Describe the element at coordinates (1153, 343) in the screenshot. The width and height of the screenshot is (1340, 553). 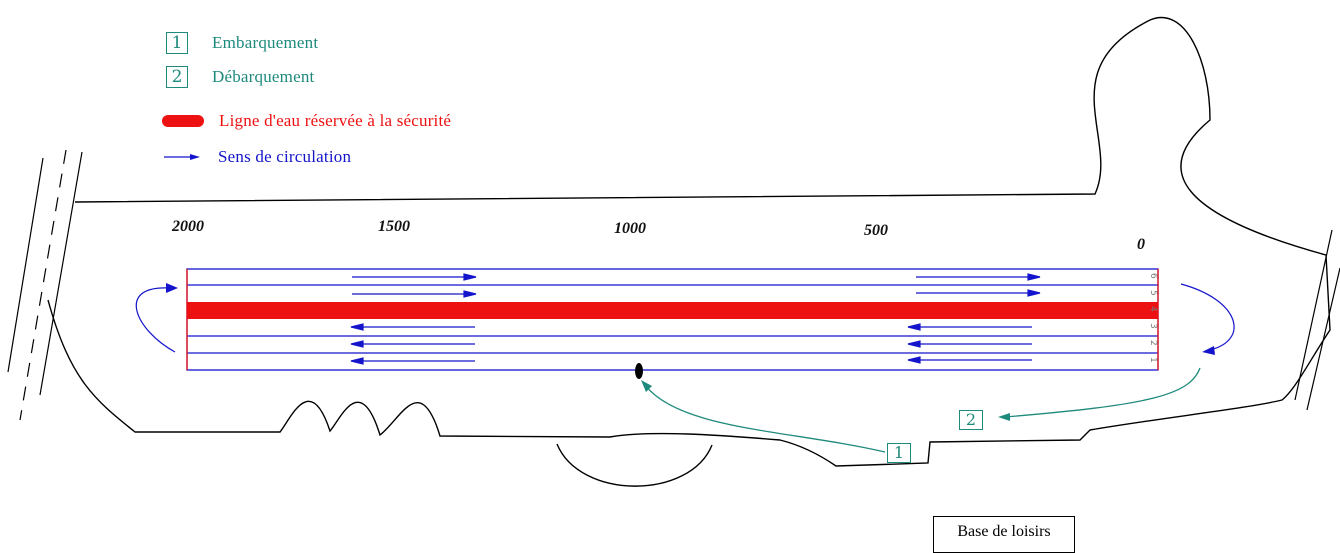
I see `lane-number-2: 2` at that location.